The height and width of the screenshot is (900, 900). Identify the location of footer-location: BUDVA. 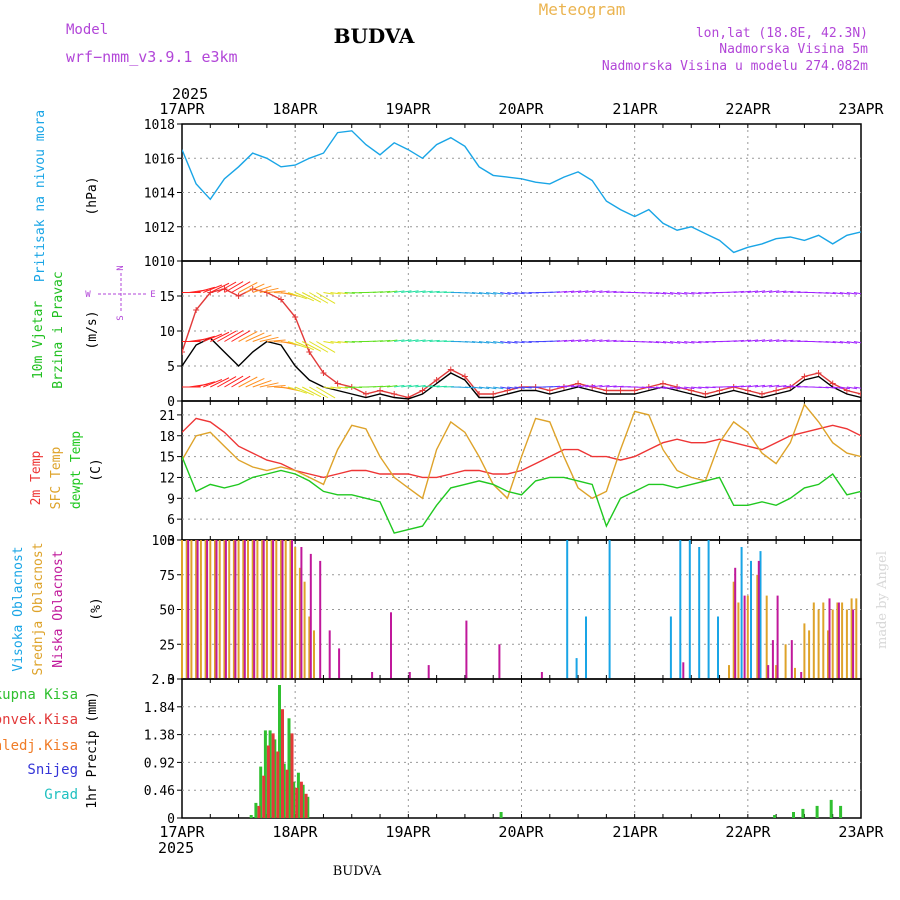
(357, 871).